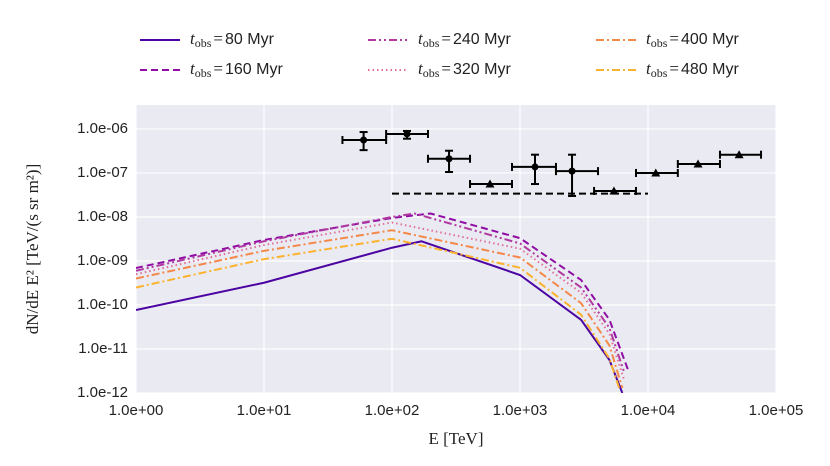 The height and width of the screenshot is (466, 830). What do you see at coordinates (254, 69) in the screenshot?
I see `legend-label: 160 Myr` at bounding box center [254, 69].